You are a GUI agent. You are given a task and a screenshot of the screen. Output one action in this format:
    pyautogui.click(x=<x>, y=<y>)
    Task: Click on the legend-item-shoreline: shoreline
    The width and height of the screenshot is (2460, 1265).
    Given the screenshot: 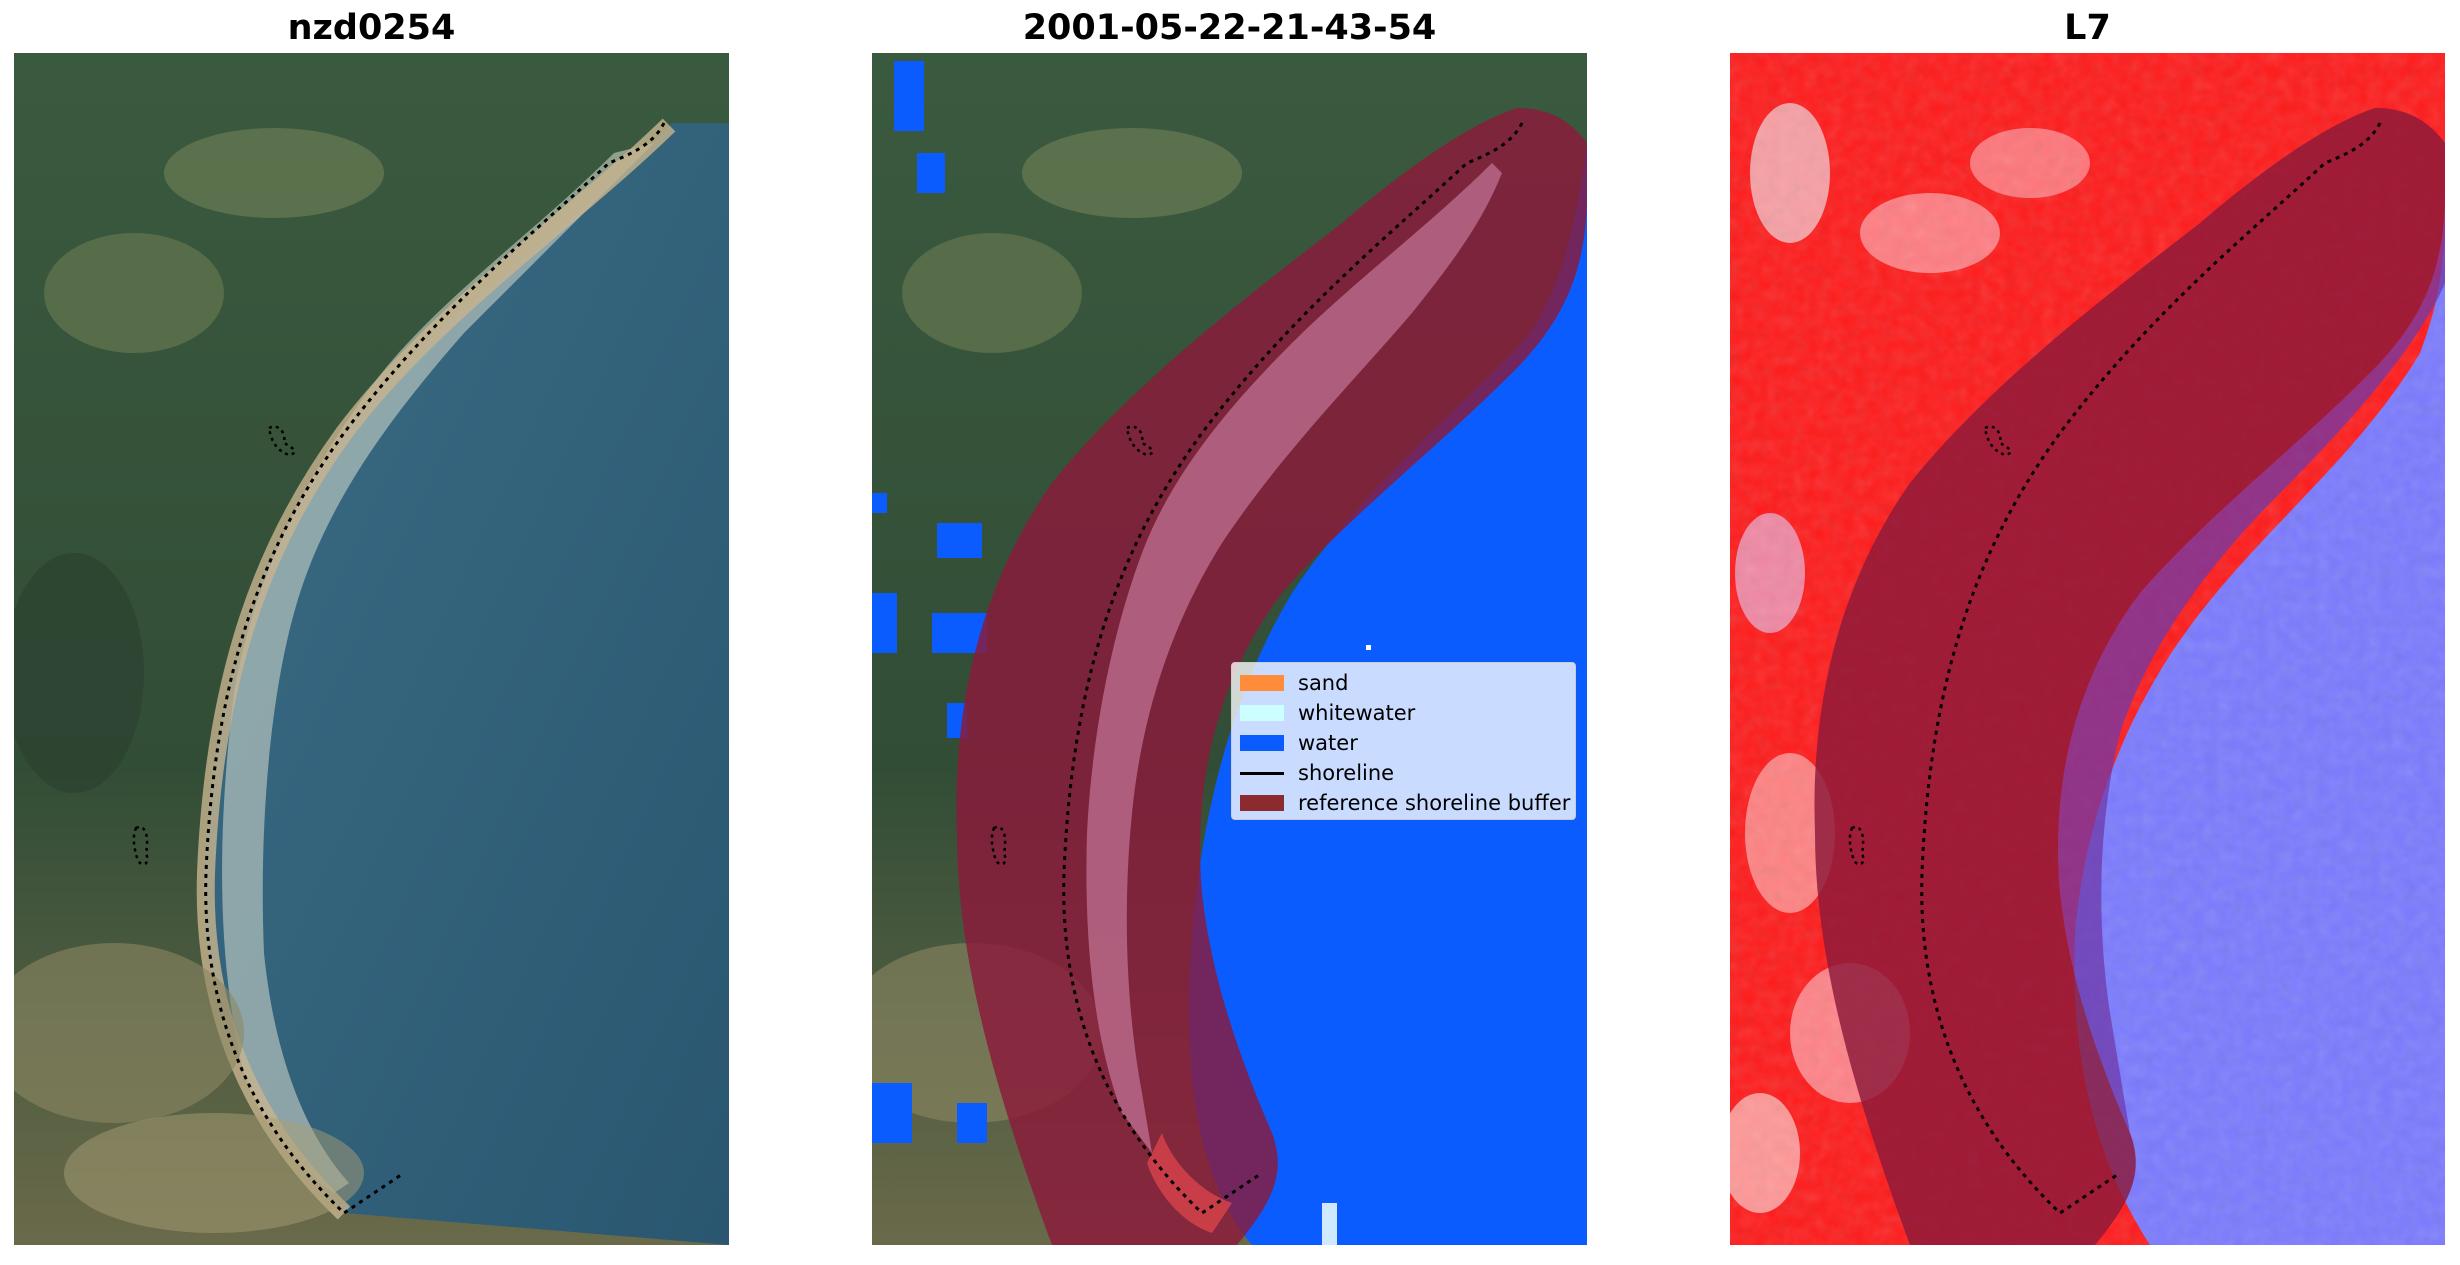 What is the action you would take?
    pyautogui.click(x=1403, y=773)
    